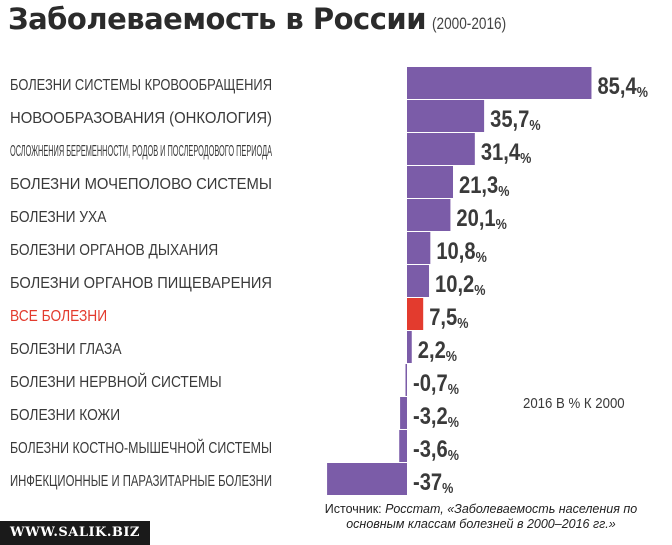  What do you see at coordinates (484, 186) in the screenshot?
I see `value-label: 21,3%` at bounding box center [484, 186].